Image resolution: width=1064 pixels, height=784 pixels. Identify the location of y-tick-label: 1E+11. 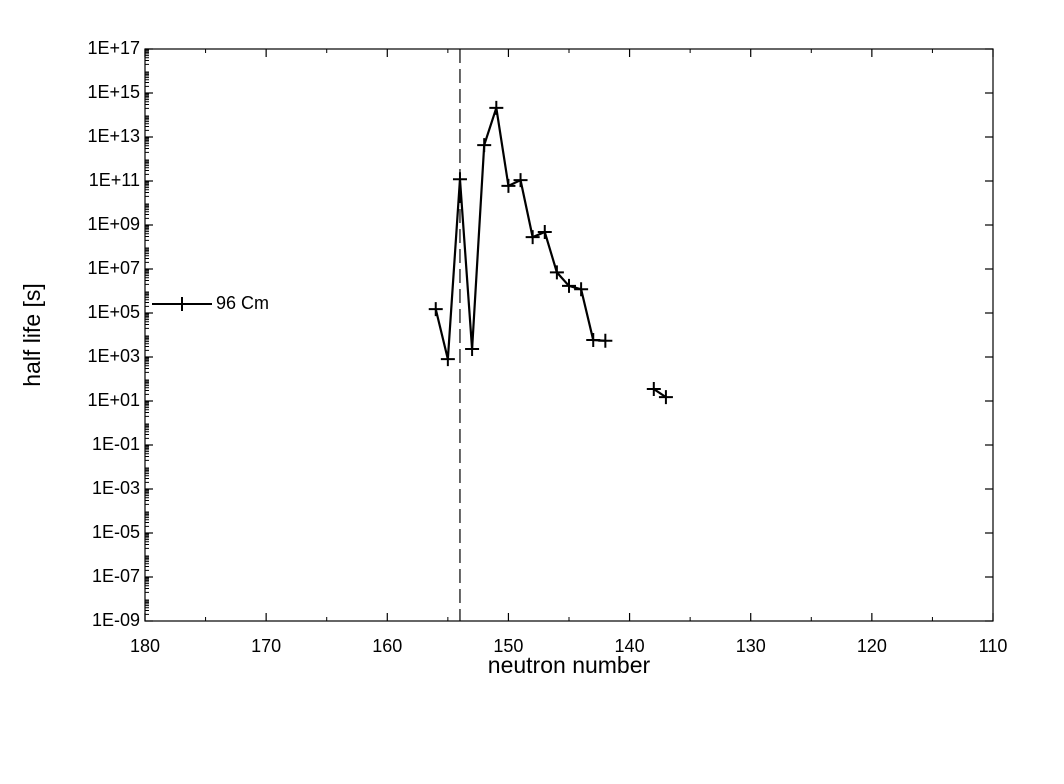
(114, 180).